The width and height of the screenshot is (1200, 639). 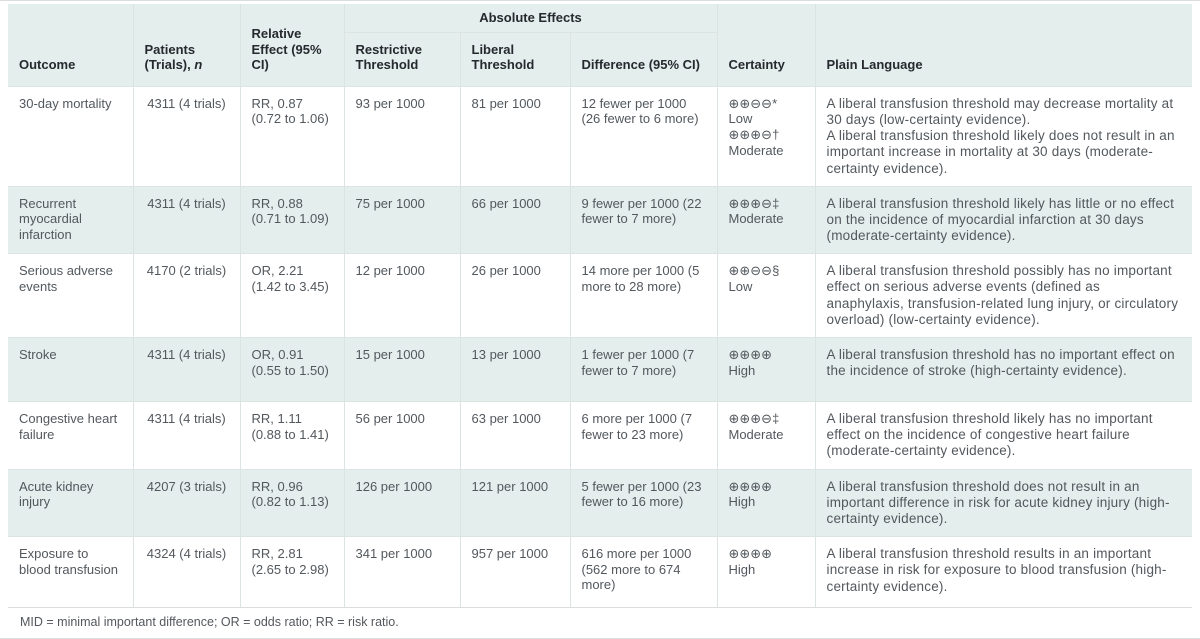 I want to click on cell-restrictive: 56 per 1000, so click(x=402, y=435).